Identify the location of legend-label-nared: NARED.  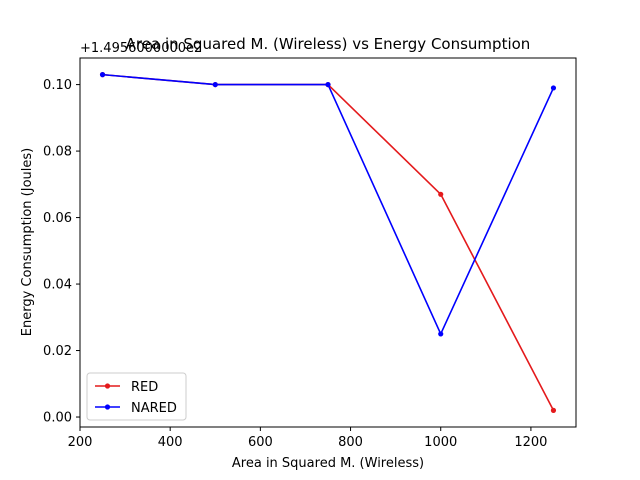
(154, 408).